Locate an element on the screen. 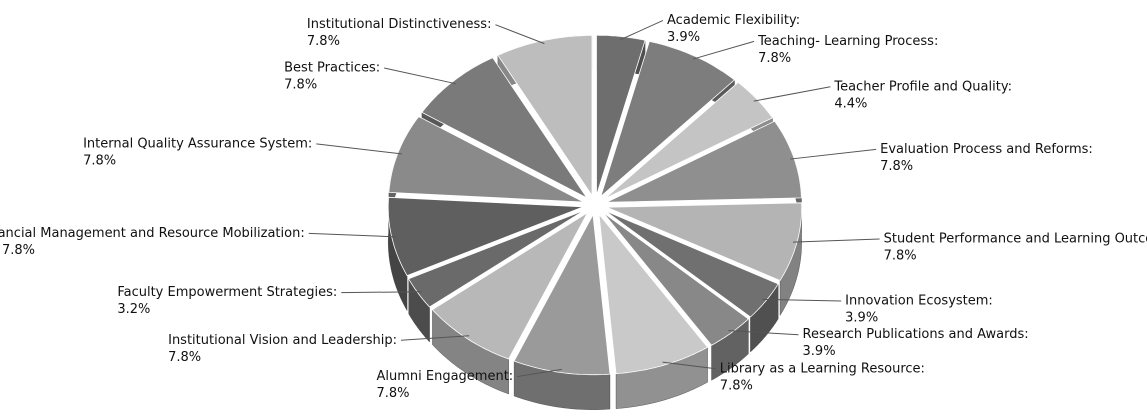 This screenshot has height=420, width=1147. slice-label: Teacher Profile and Quality: is located at coordinates (922, 86).